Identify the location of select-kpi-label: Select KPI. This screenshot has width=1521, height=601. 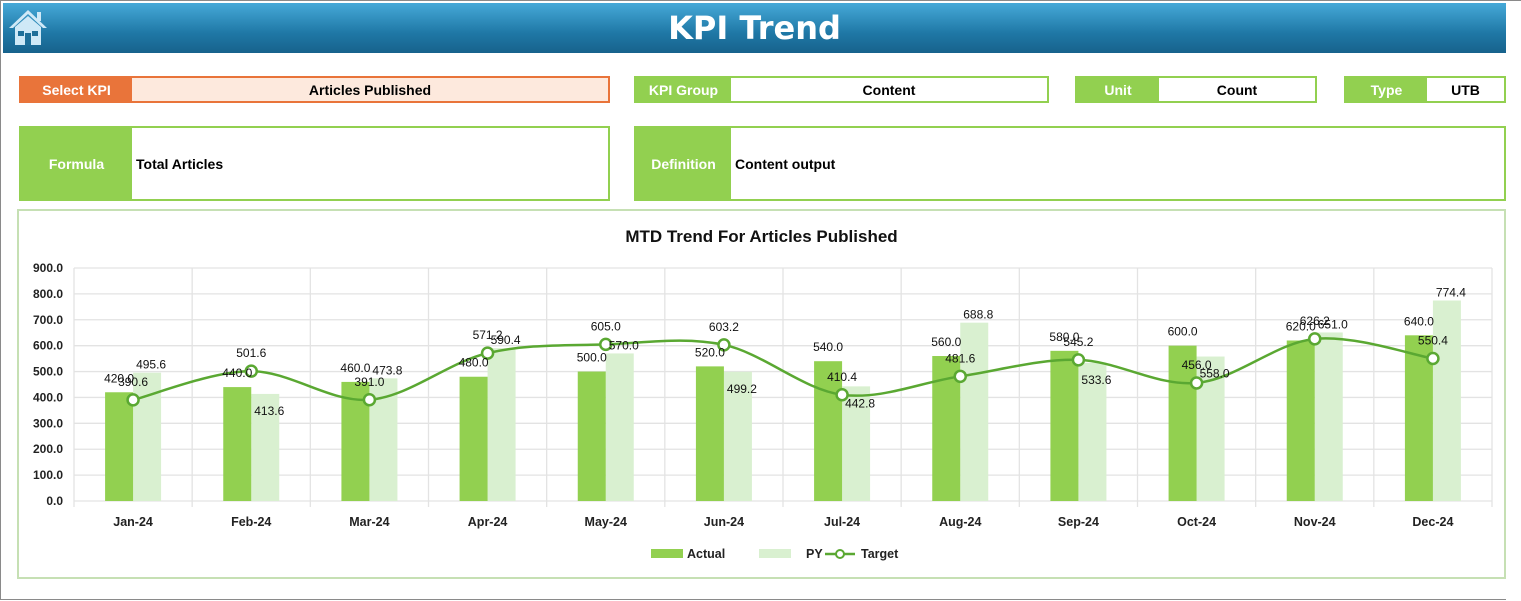
(76, 89).